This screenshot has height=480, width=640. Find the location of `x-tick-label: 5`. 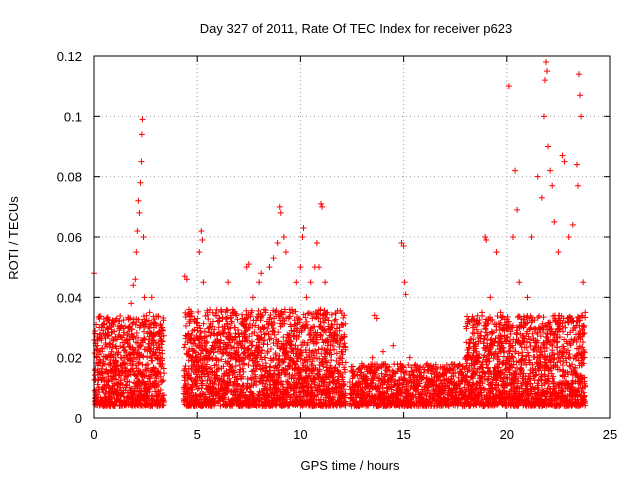

x-tick-label: 5 is located at coordinates (197, 434).